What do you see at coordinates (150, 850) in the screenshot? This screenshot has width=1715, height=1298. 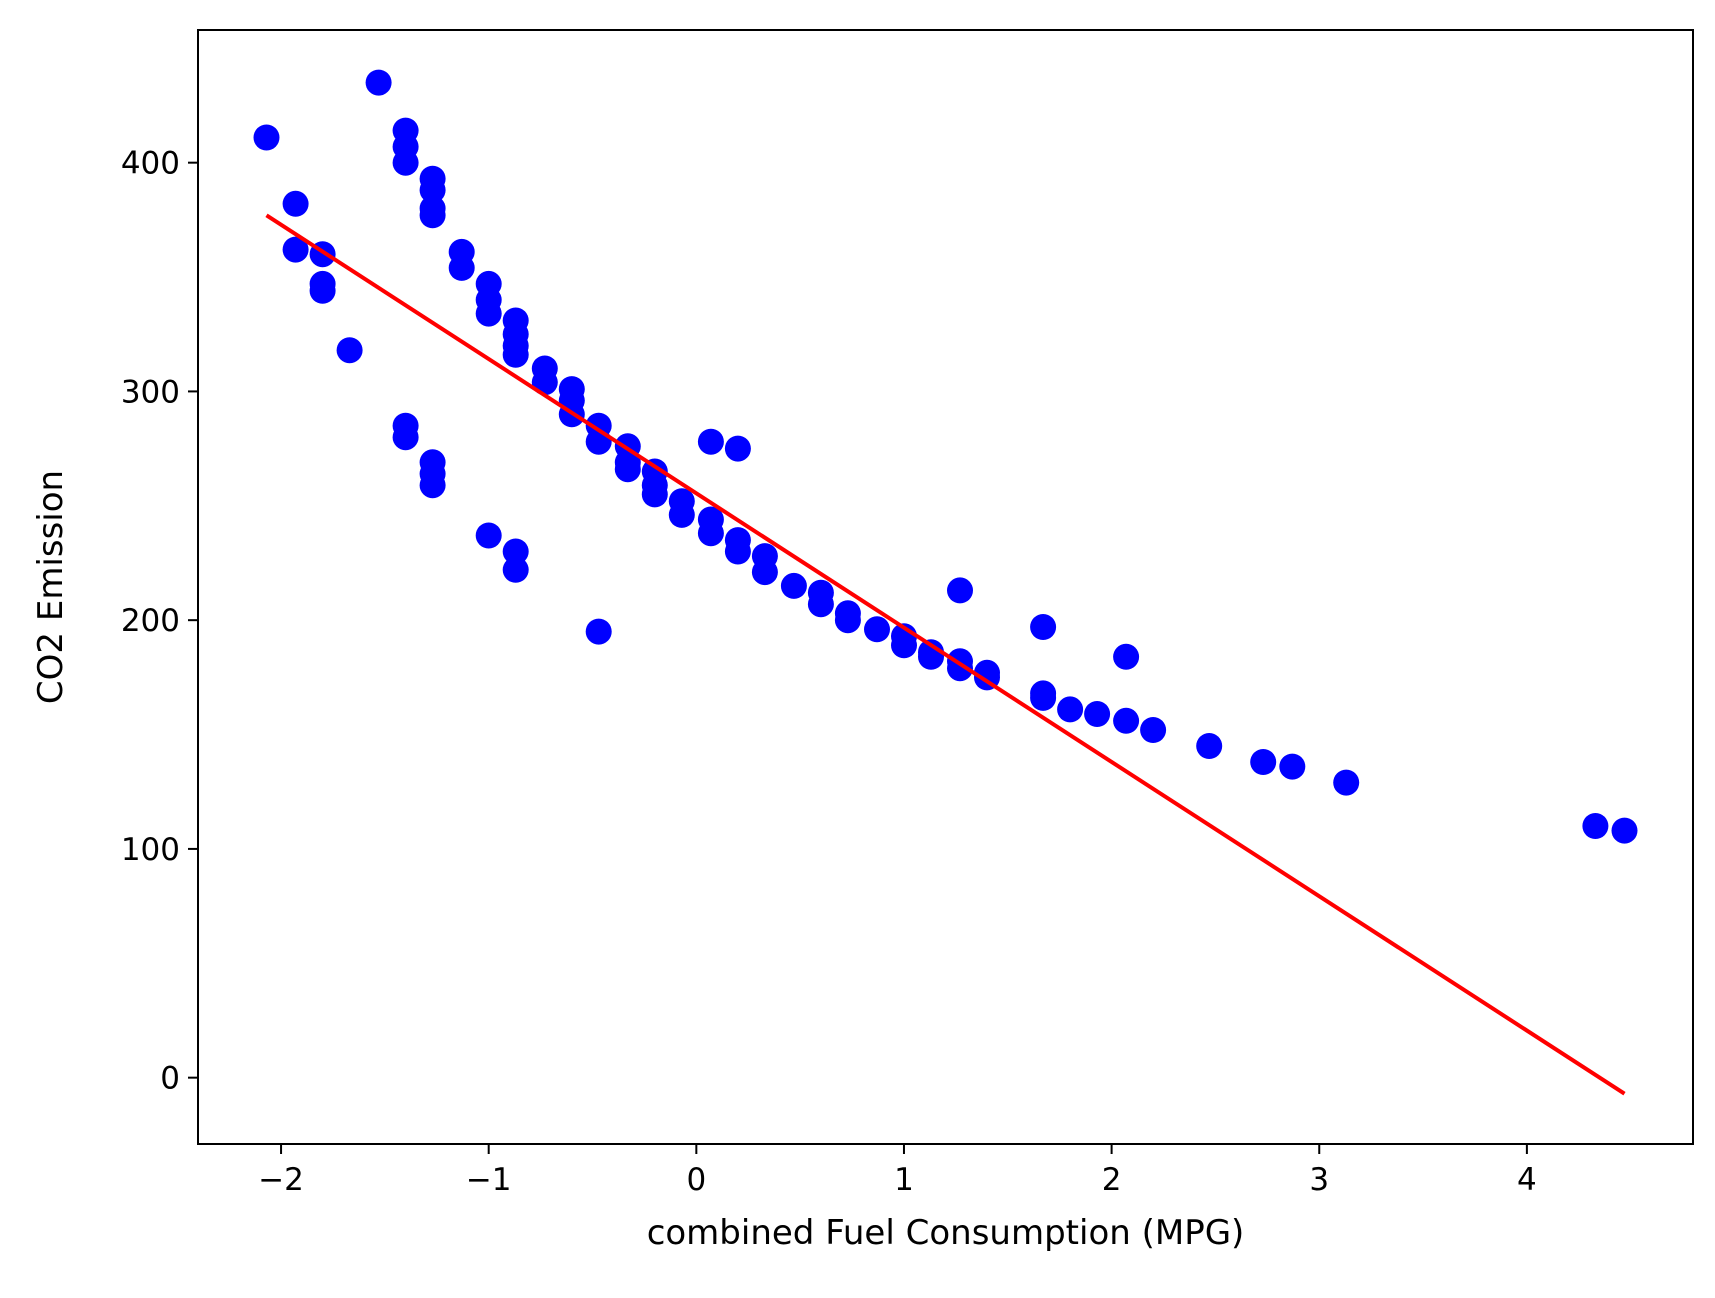 I see `y-tick-label: 100` at bounding box center [150, 850].